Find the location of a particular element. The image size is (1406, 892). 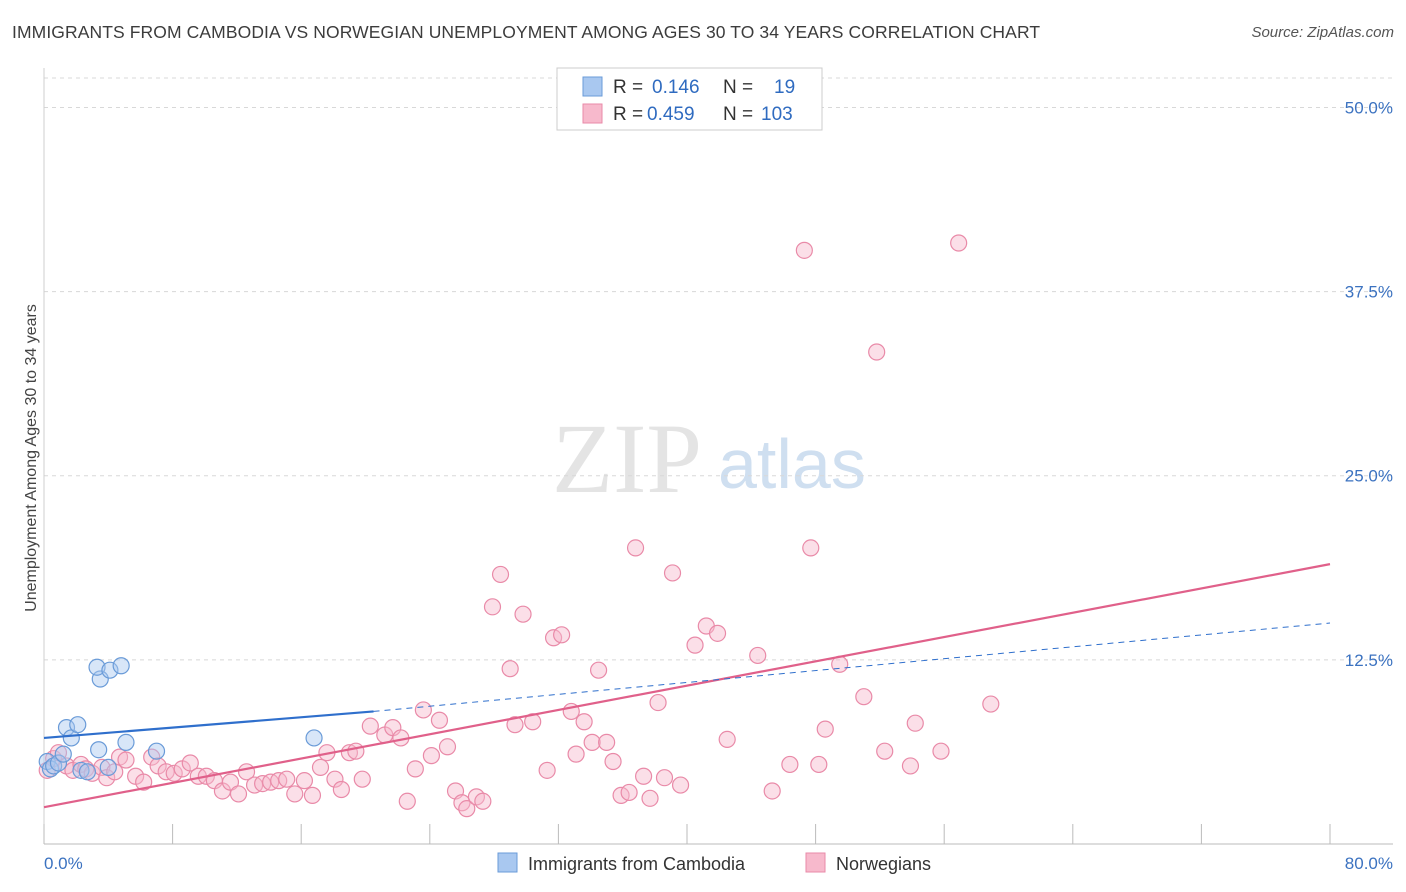

legend-swatch-pink is located at coordinates (592, 113).